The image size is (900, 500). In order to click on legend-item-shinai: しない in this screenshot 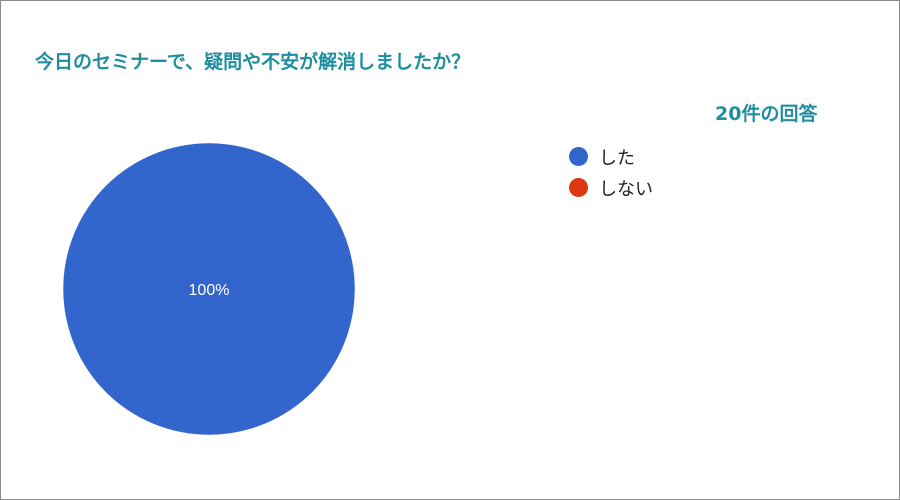, I will do `click(611, 187)`.